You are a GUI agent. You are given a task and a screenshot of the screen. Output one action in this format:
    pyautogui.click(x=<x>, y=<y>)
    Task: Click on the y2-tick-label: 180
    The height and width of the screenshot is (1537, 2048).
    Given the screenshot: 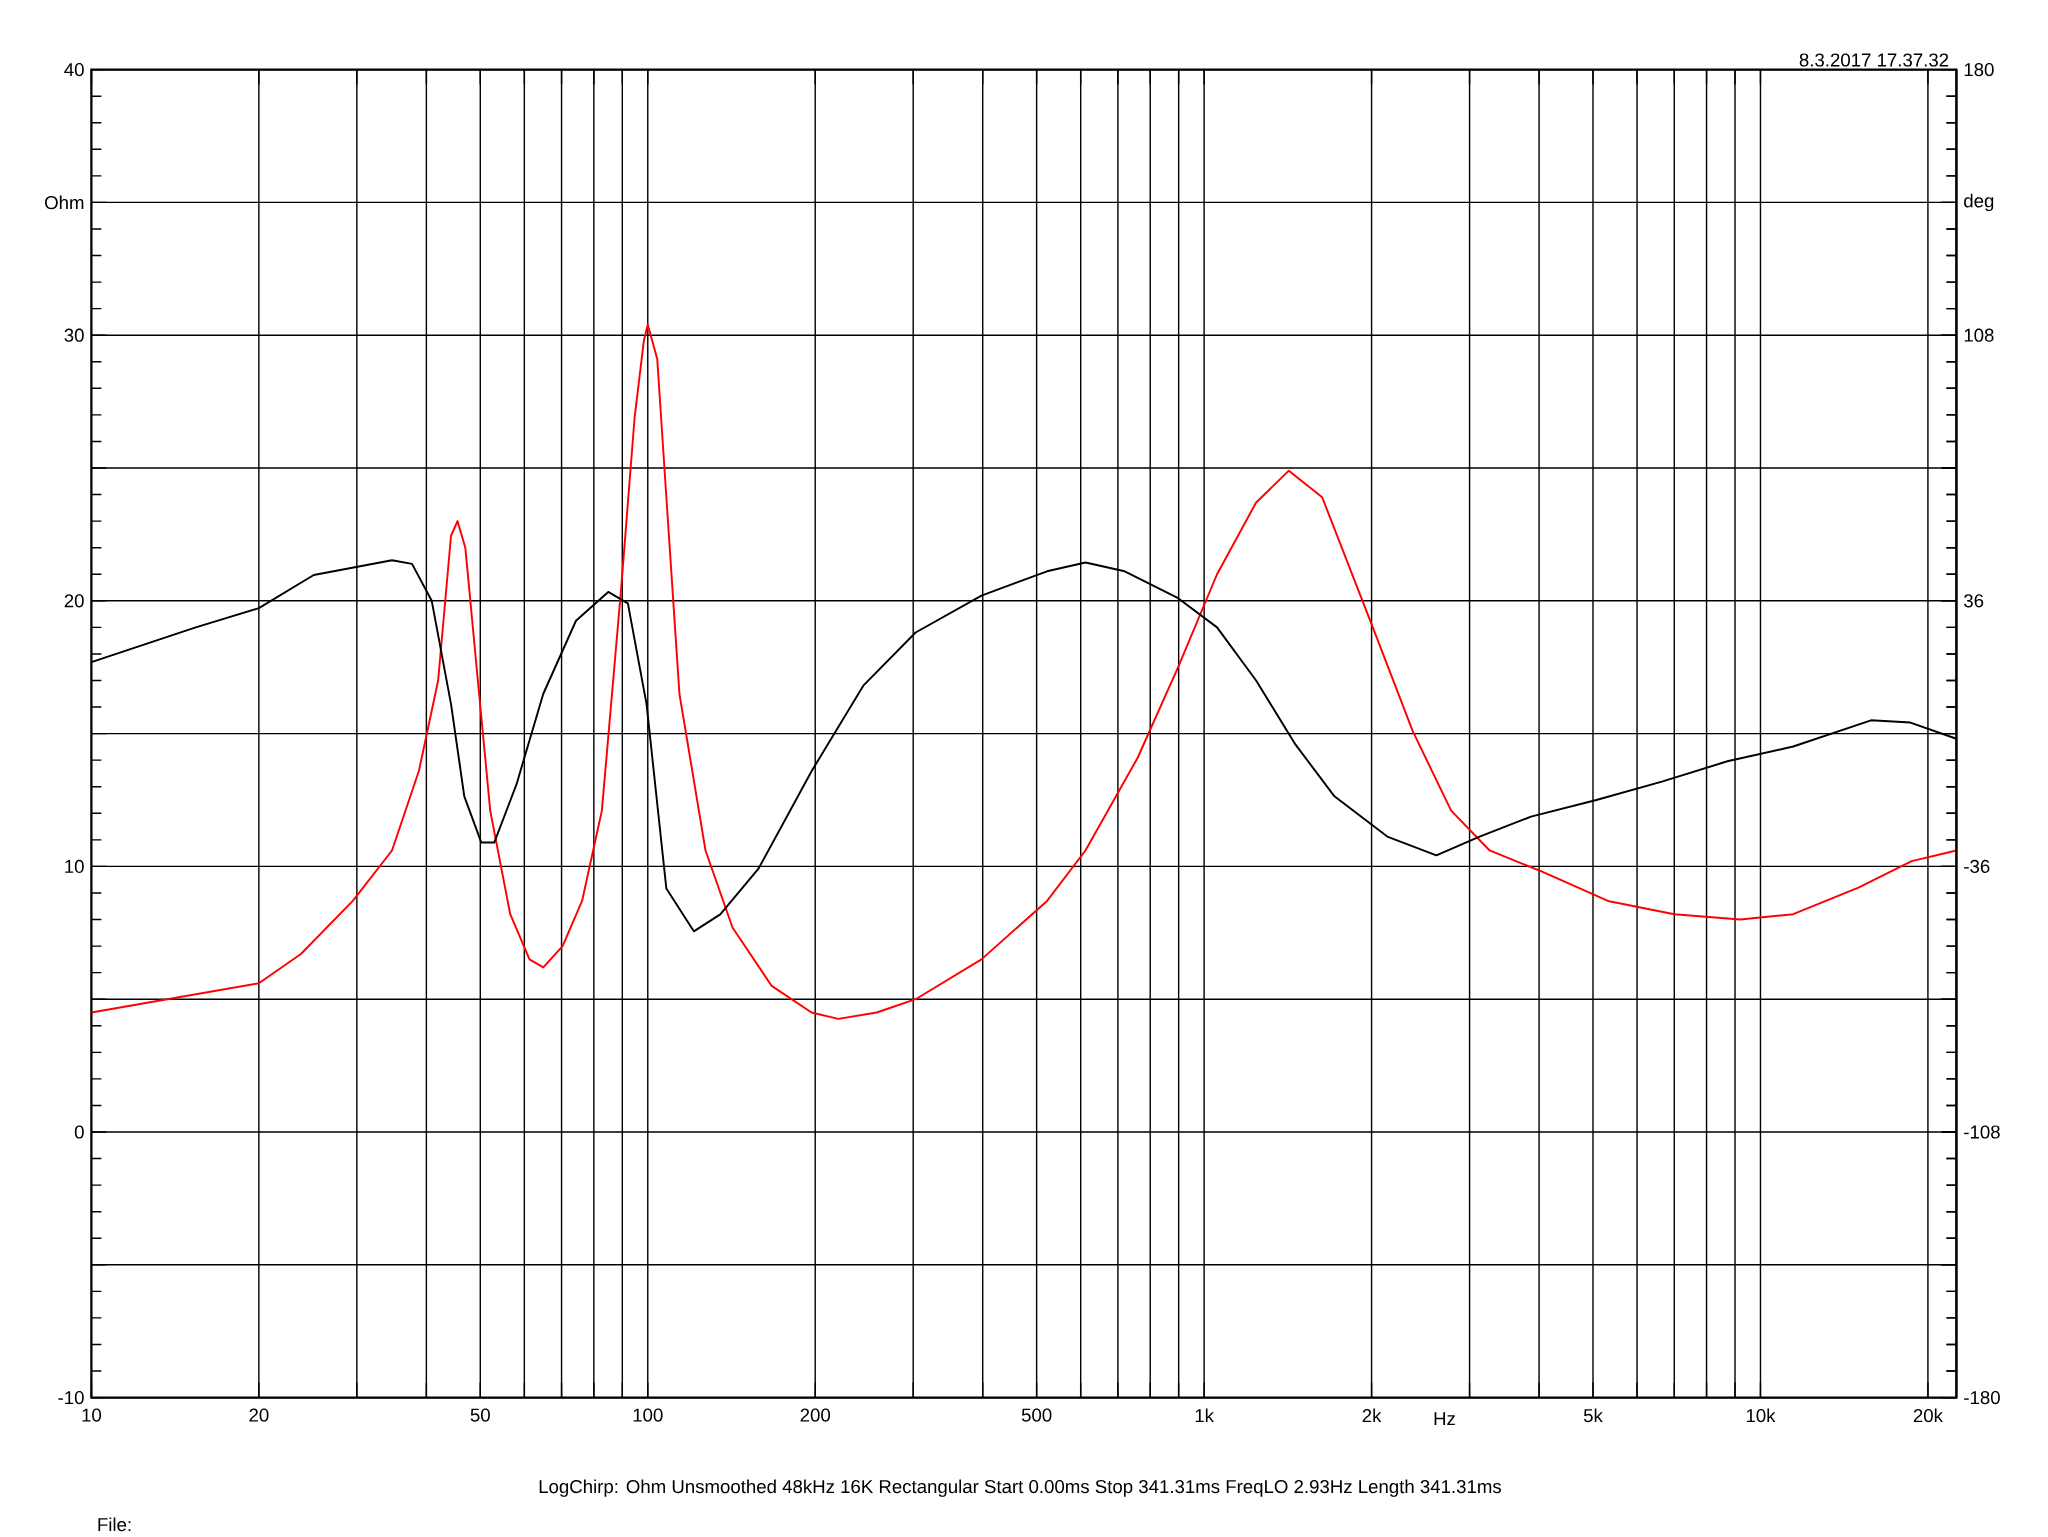 What is the action you would take?
    pyautogui.click(x=1979, y=69)
    